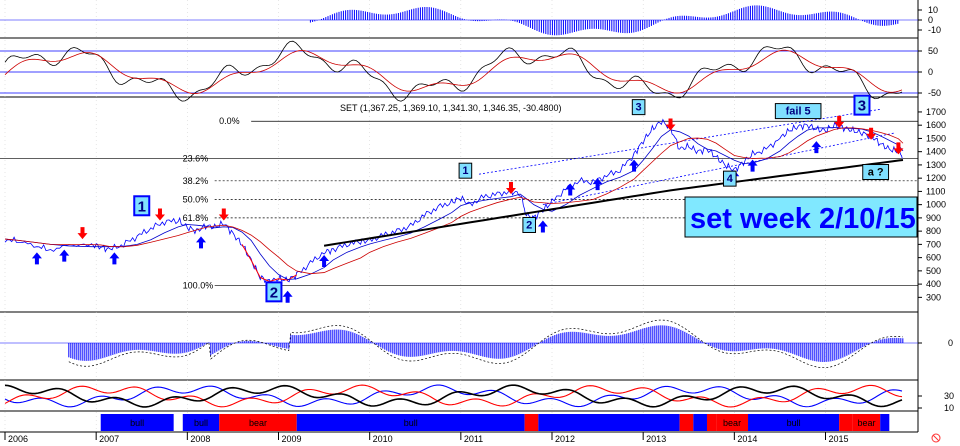 The image size is (960, 446). I want to click on price-tick-label: 1600, so click(936, 125).